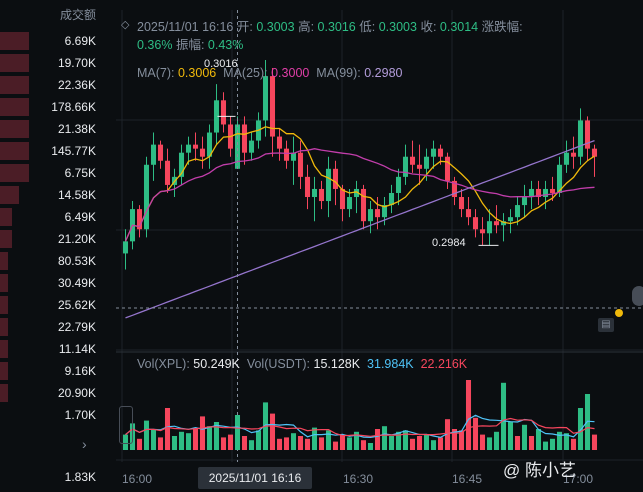 The height and width of the screenshot is (492, 643). Describe the element at coordinates (290, 73) in the screenshot. I see `ma25-value: 0.3000` at that location.